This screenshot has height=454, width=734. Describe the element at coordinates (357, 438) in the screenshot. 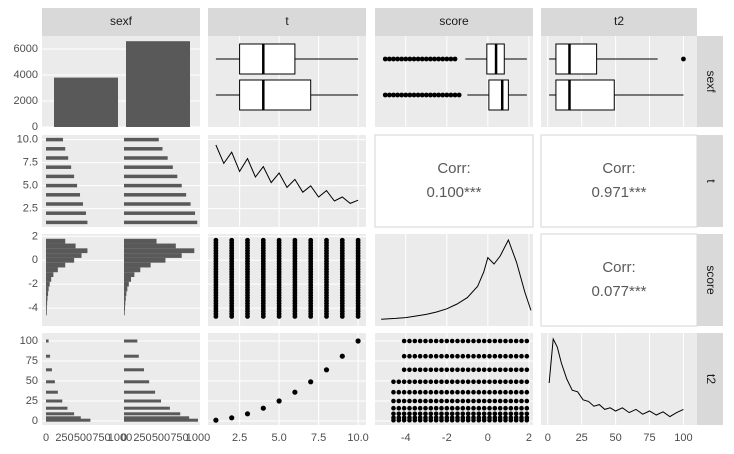

I see `x-tick-label: 10.0` at that location.